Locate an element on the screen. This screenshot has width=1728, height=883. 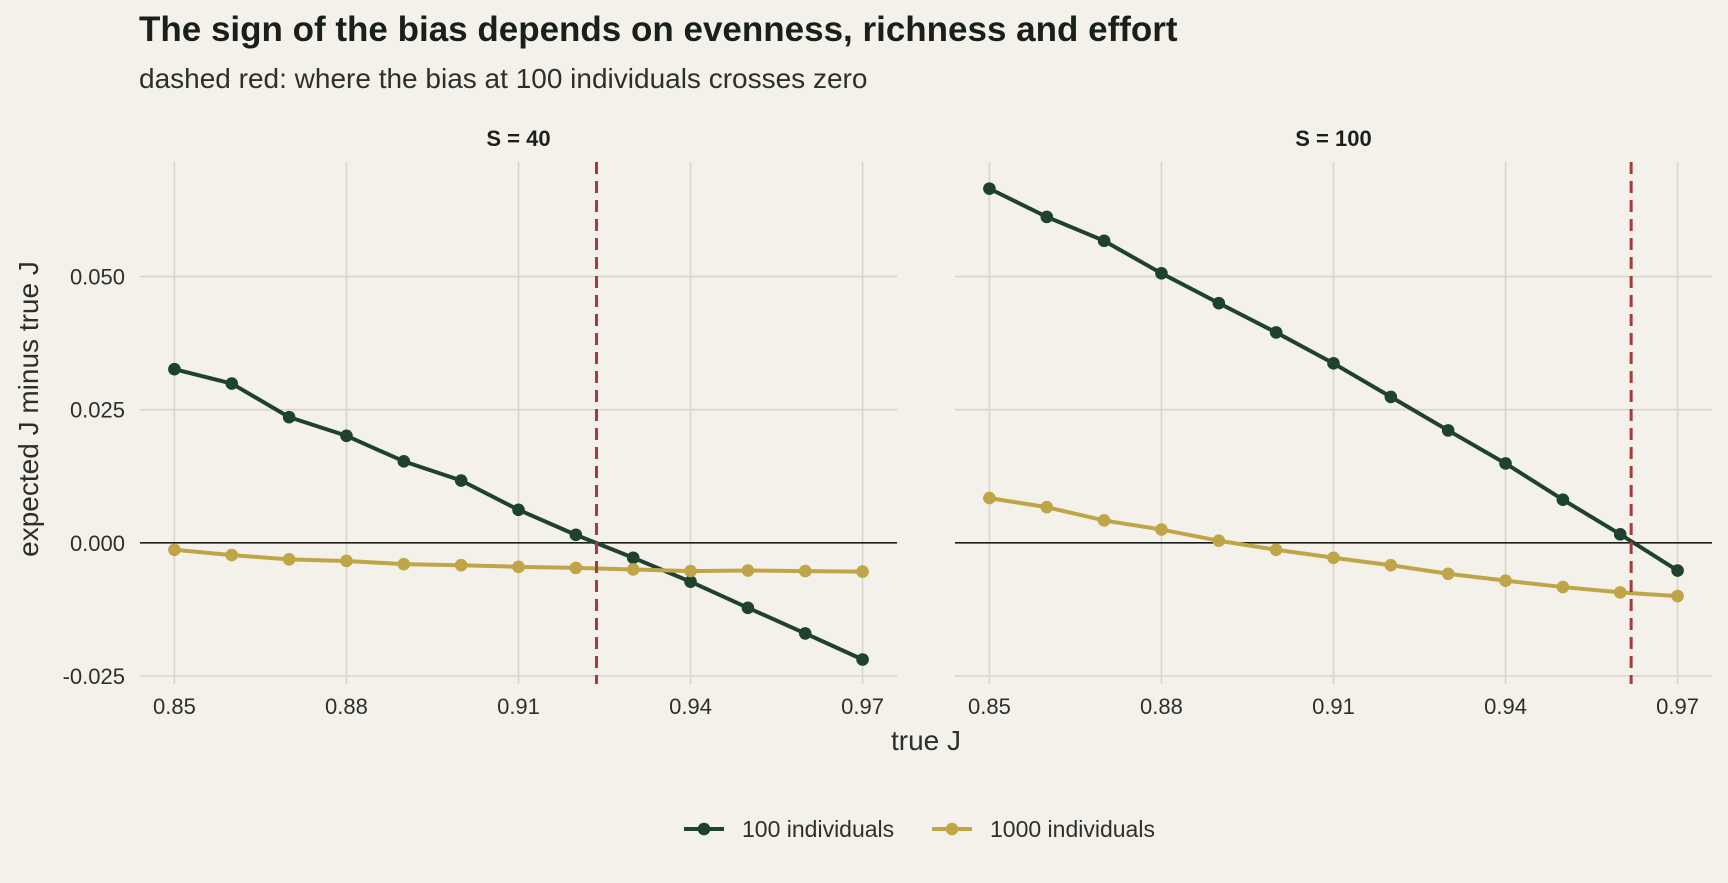
panel-strip-label: S = 100 is located at coordinates (1333, 138).